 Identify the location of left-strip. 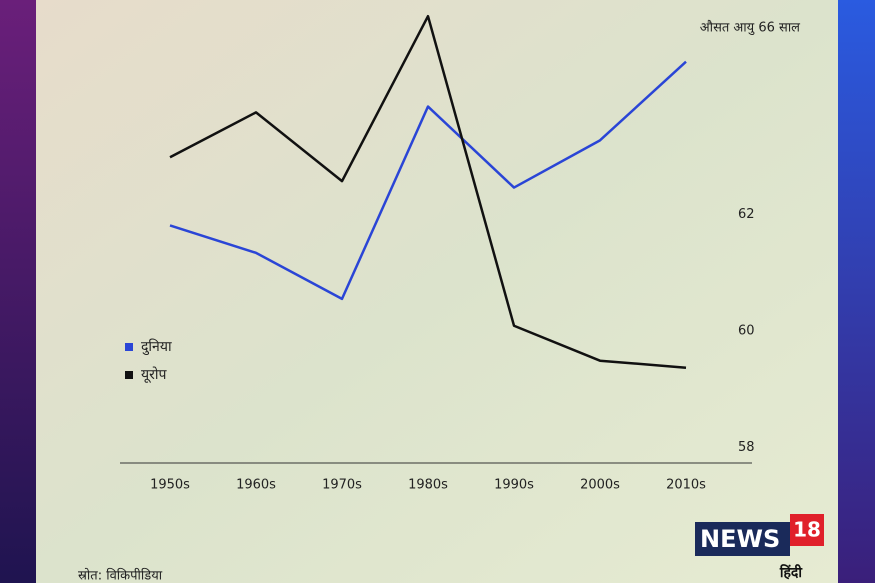
(18, 291).